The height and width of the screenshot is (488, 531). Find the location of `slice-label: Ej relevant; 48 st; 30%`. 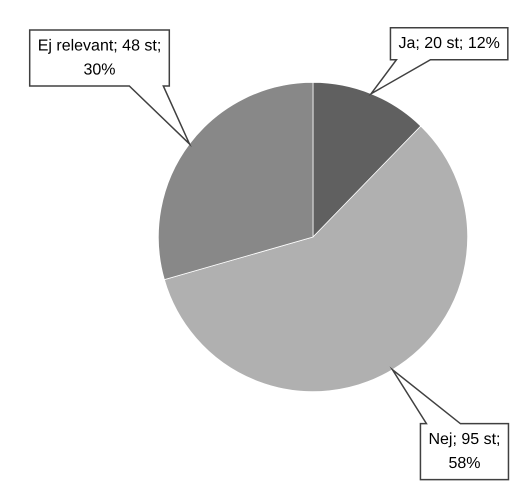

slice-label: Ej relevant; 48 st; 30% is located at coordinates (100, 57).